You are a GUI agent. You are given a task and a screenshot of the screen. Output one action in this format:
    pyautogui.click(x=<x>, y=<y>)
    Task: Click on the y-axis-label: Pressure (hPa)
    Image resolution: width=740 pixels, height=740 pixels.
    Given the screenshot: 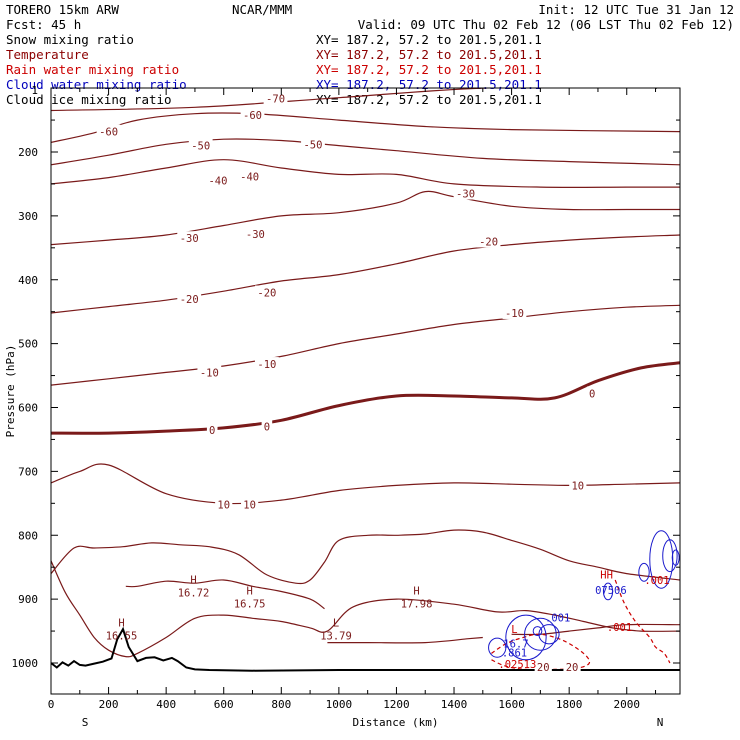 What is the action you would take?
    pyautogui.click(x=10, y=391)
    